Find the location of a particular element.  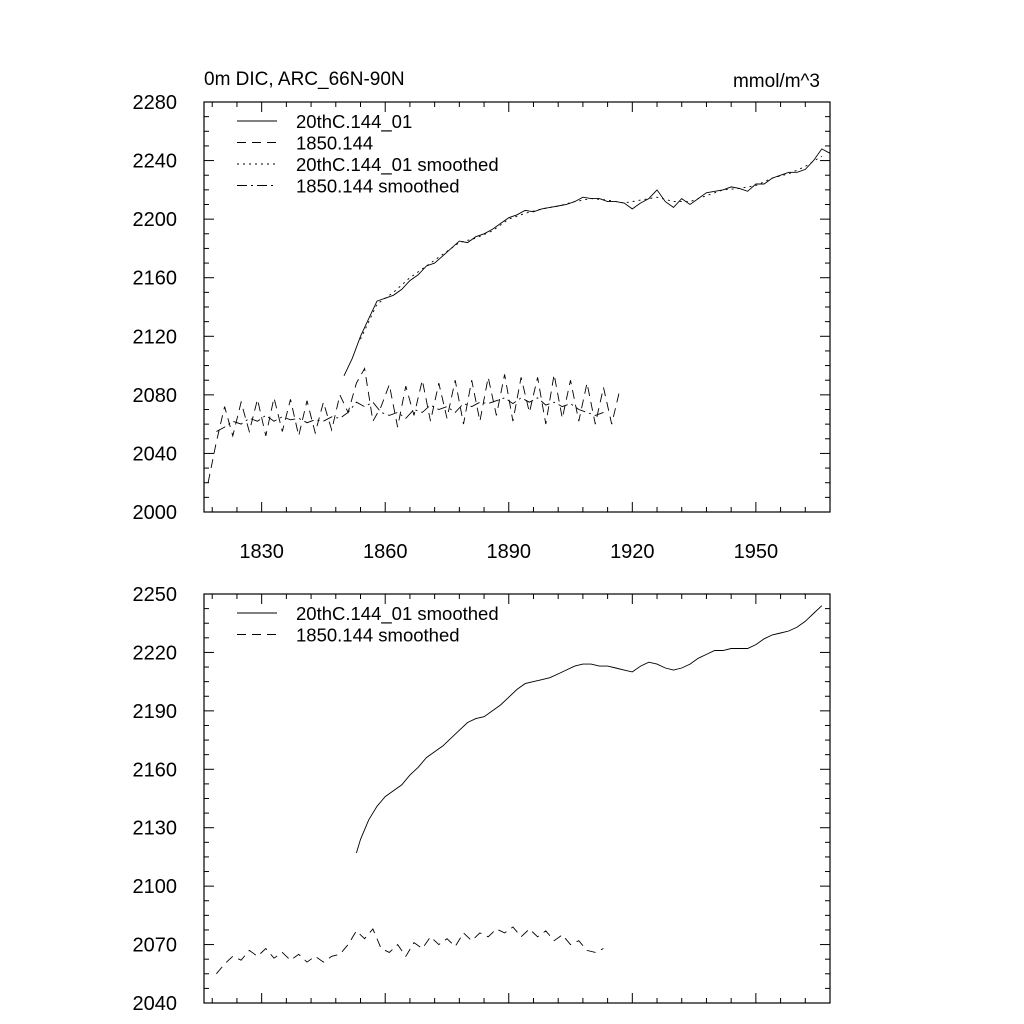

x-tick-label: 1890 is located at coordinates (509, 552).